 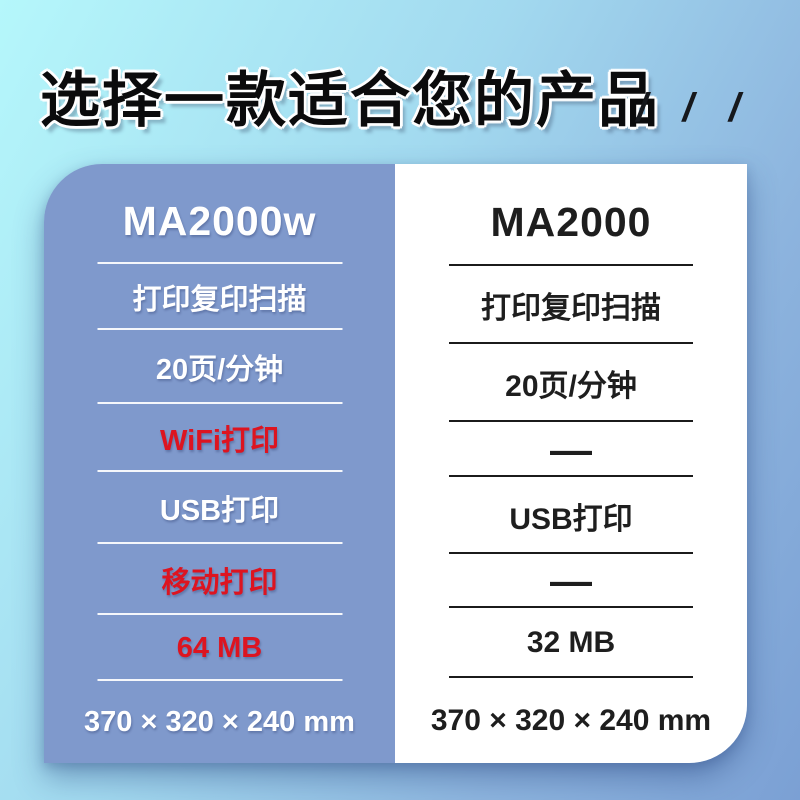 I want to click on spec-value-memory: 32 MB, so click(x=571, y=642).